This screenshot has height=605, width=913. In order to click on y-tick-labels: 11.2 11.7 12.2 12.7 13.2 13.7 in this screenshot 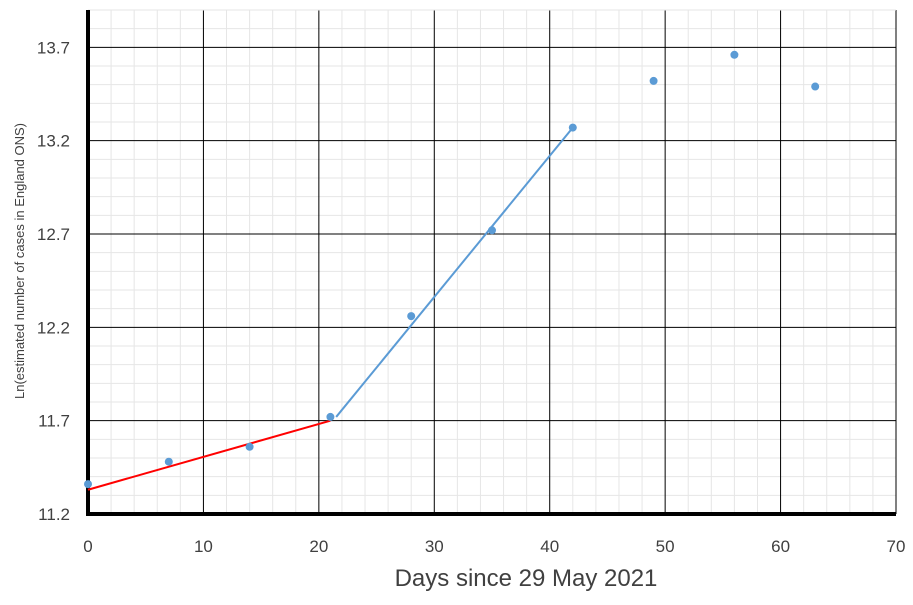, I will do `click(53, 281)`.